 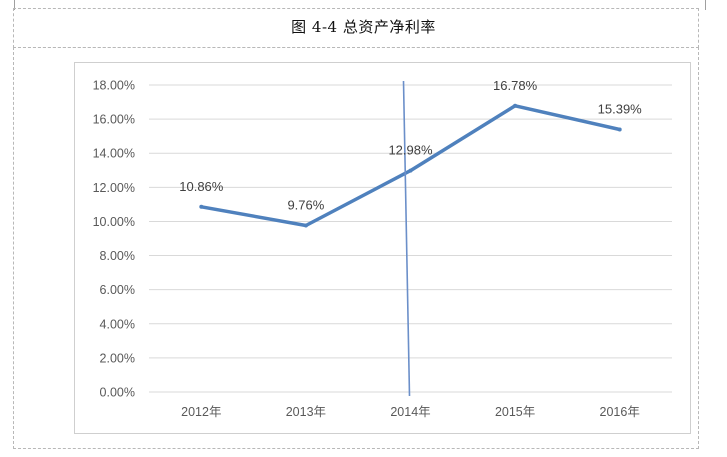 I want to click on y-tick-label: 0.00%, so click(x=117, y=393).